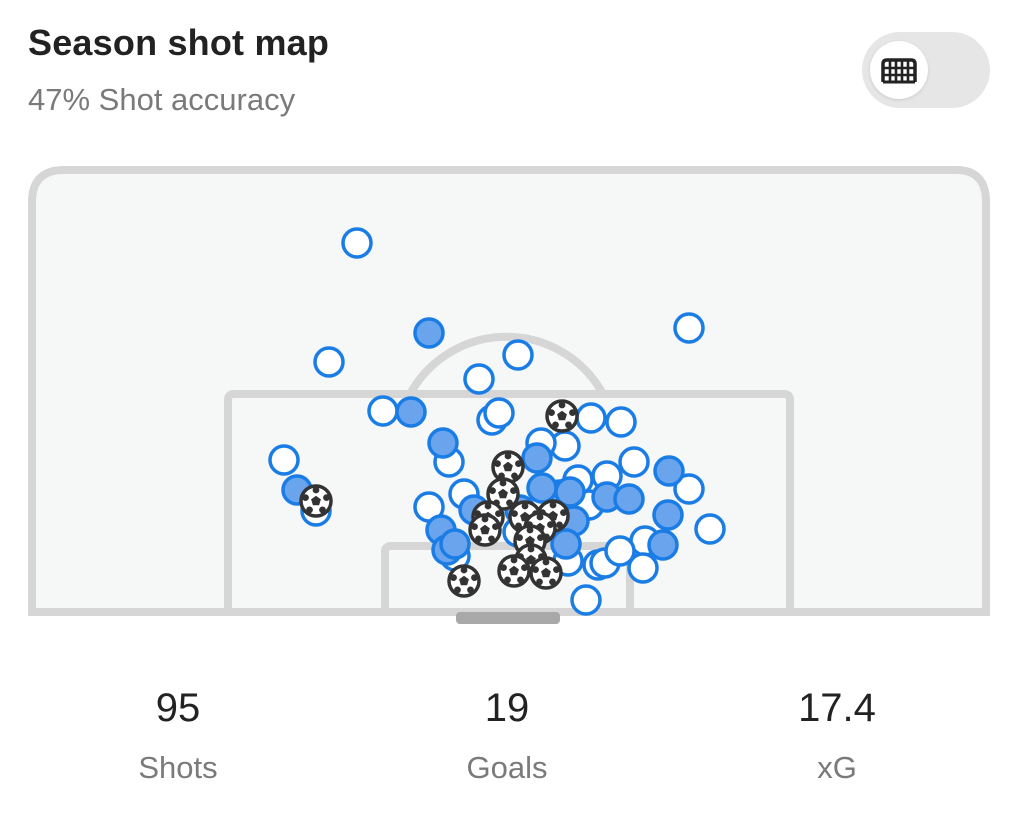 Image resolution: width=1024 pixels, height=836 pixels. I want to click on stat-goals-label: Goals, so click(507, 767).